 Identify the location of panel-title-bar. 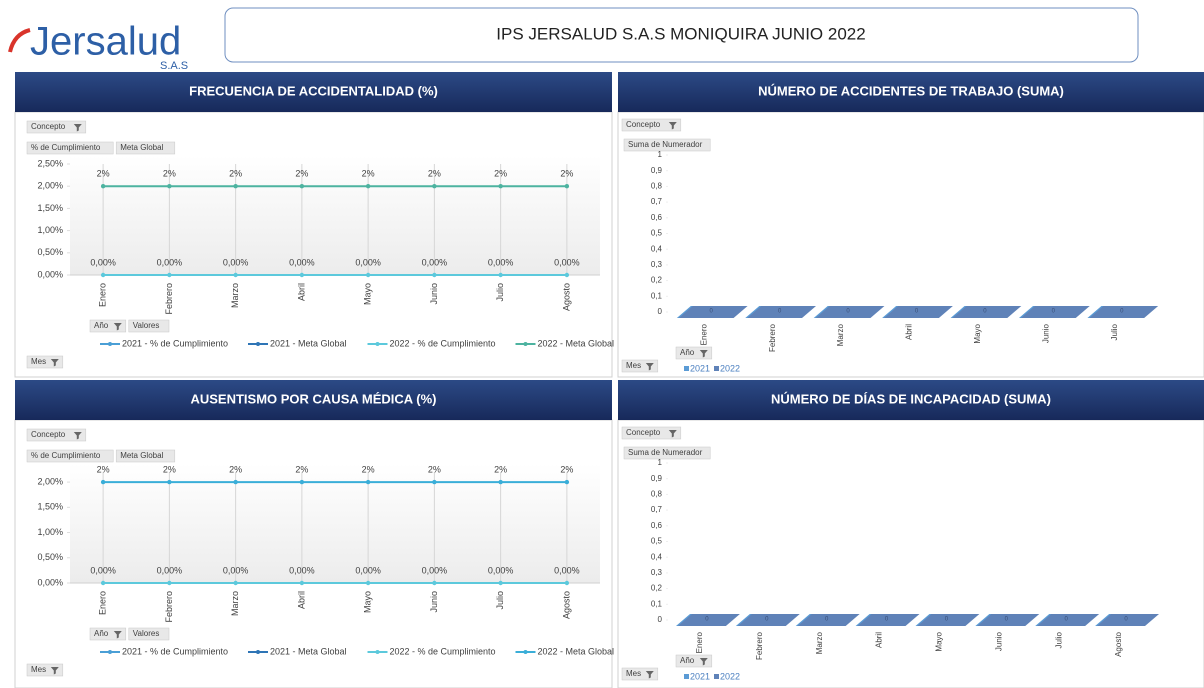
(911, 400).